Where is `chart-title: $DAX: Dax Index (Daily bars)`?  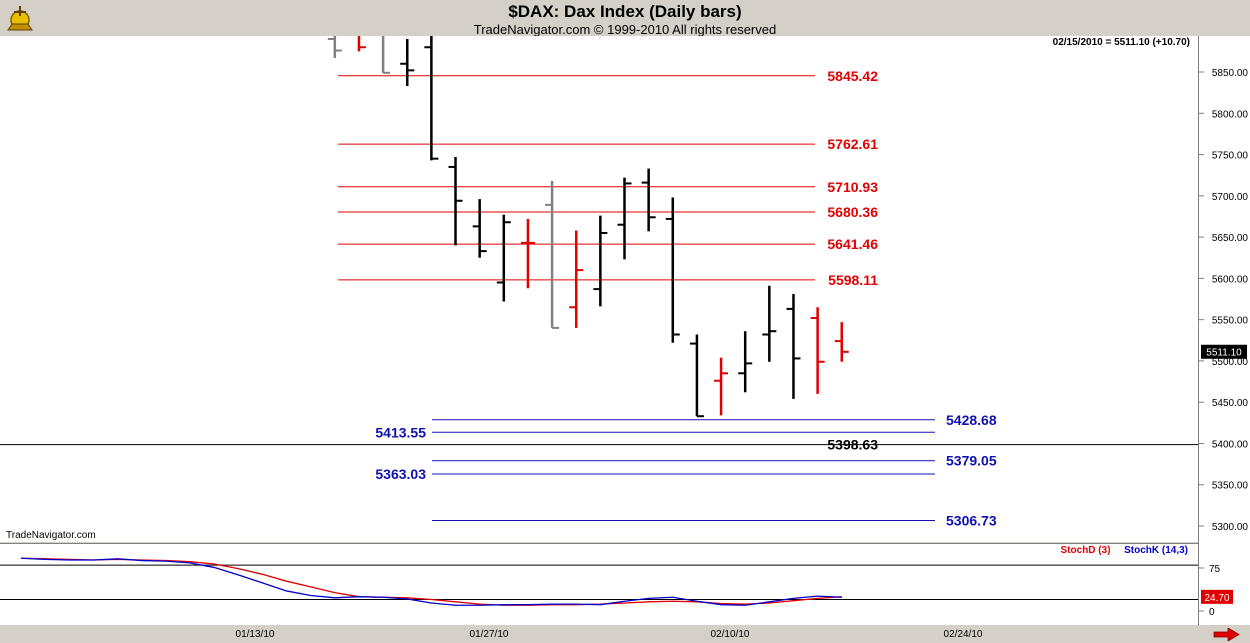
chart-title: $DAX: Dax Index (Daily bars) is located at coordinates (625, 11).